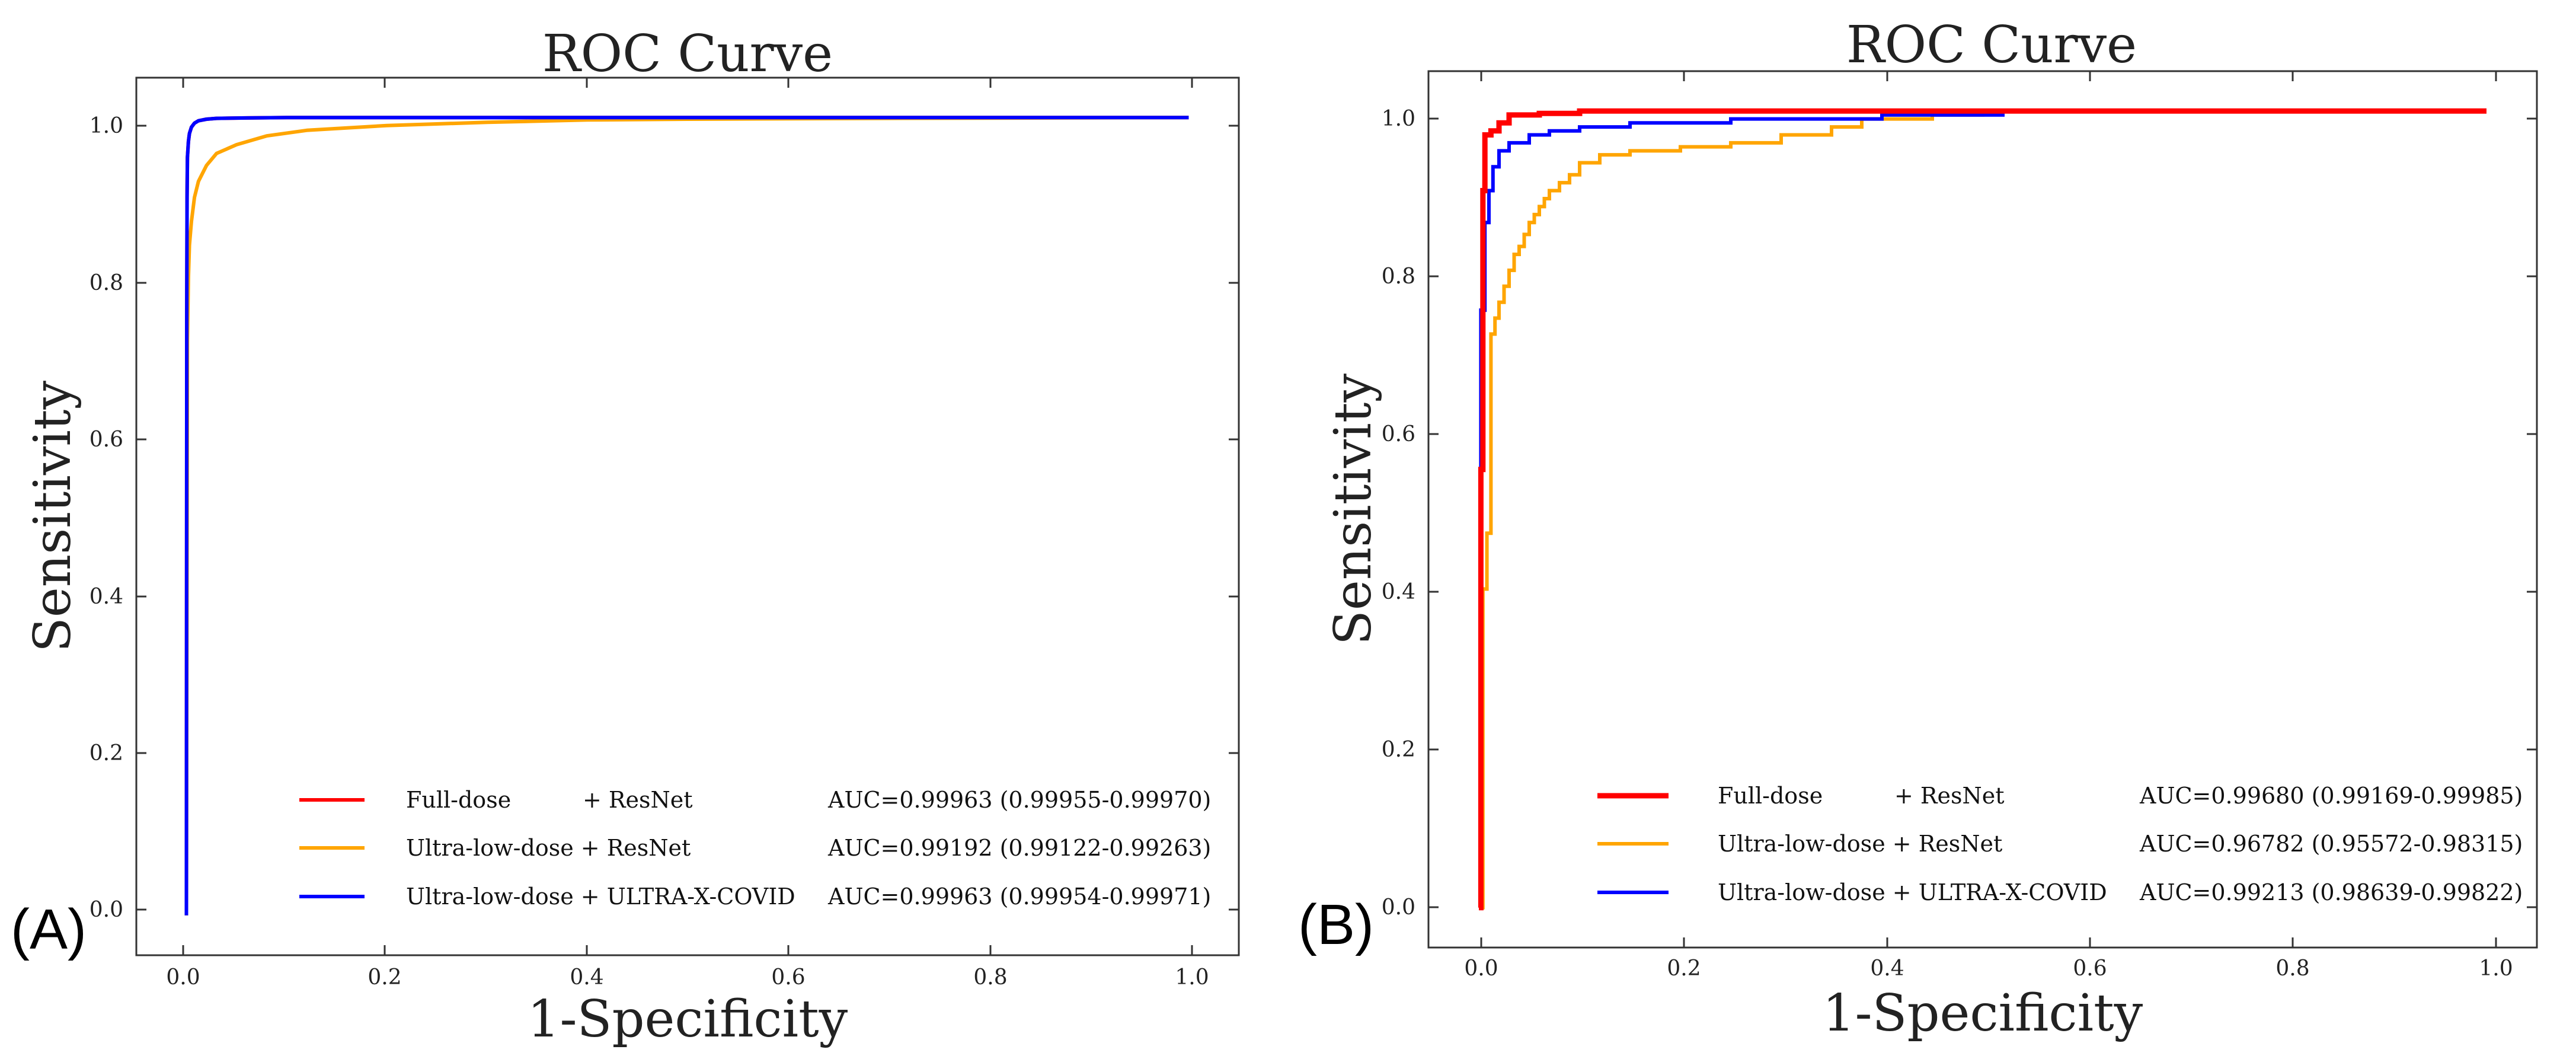  Describe the element at coordinates (1398, 434) in the screenshot. I see `chart-b-ytick-label-3: 0.6` at that location.